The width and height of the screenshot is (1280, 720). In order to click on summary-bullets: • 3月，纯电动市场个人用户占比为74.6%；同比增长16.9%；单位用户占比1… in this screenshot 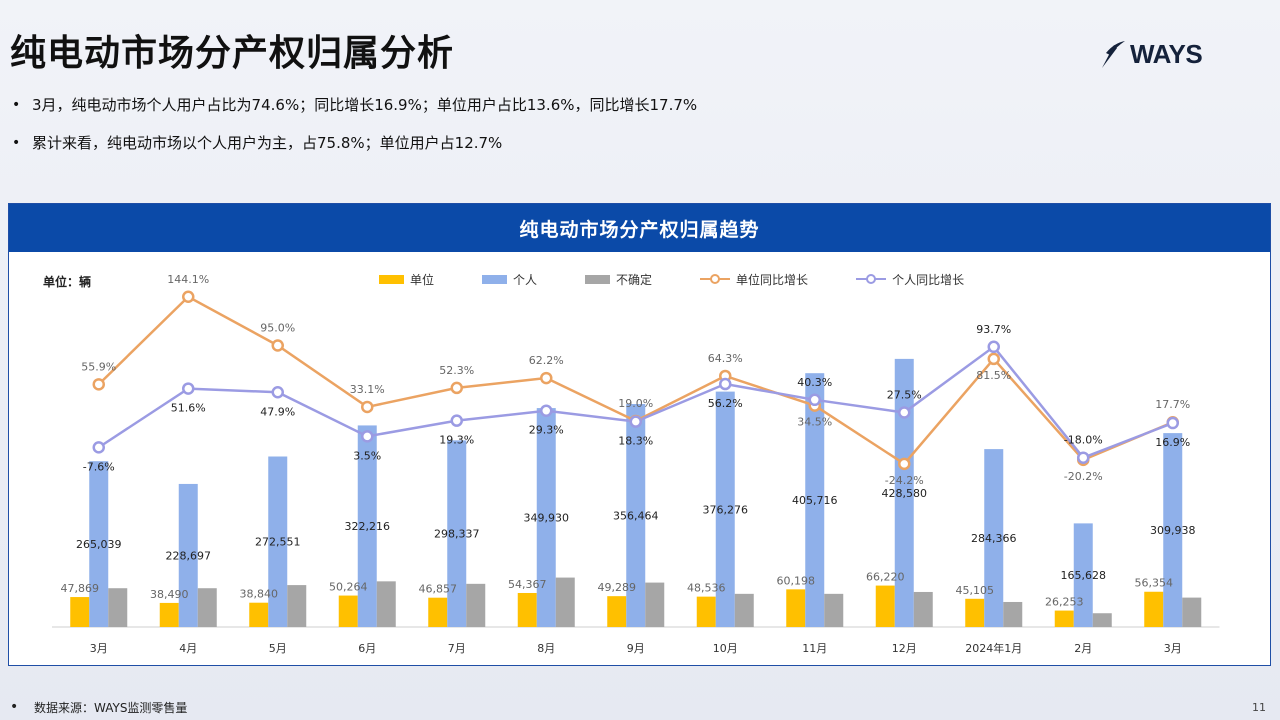, I will do `click(354, 132)`.